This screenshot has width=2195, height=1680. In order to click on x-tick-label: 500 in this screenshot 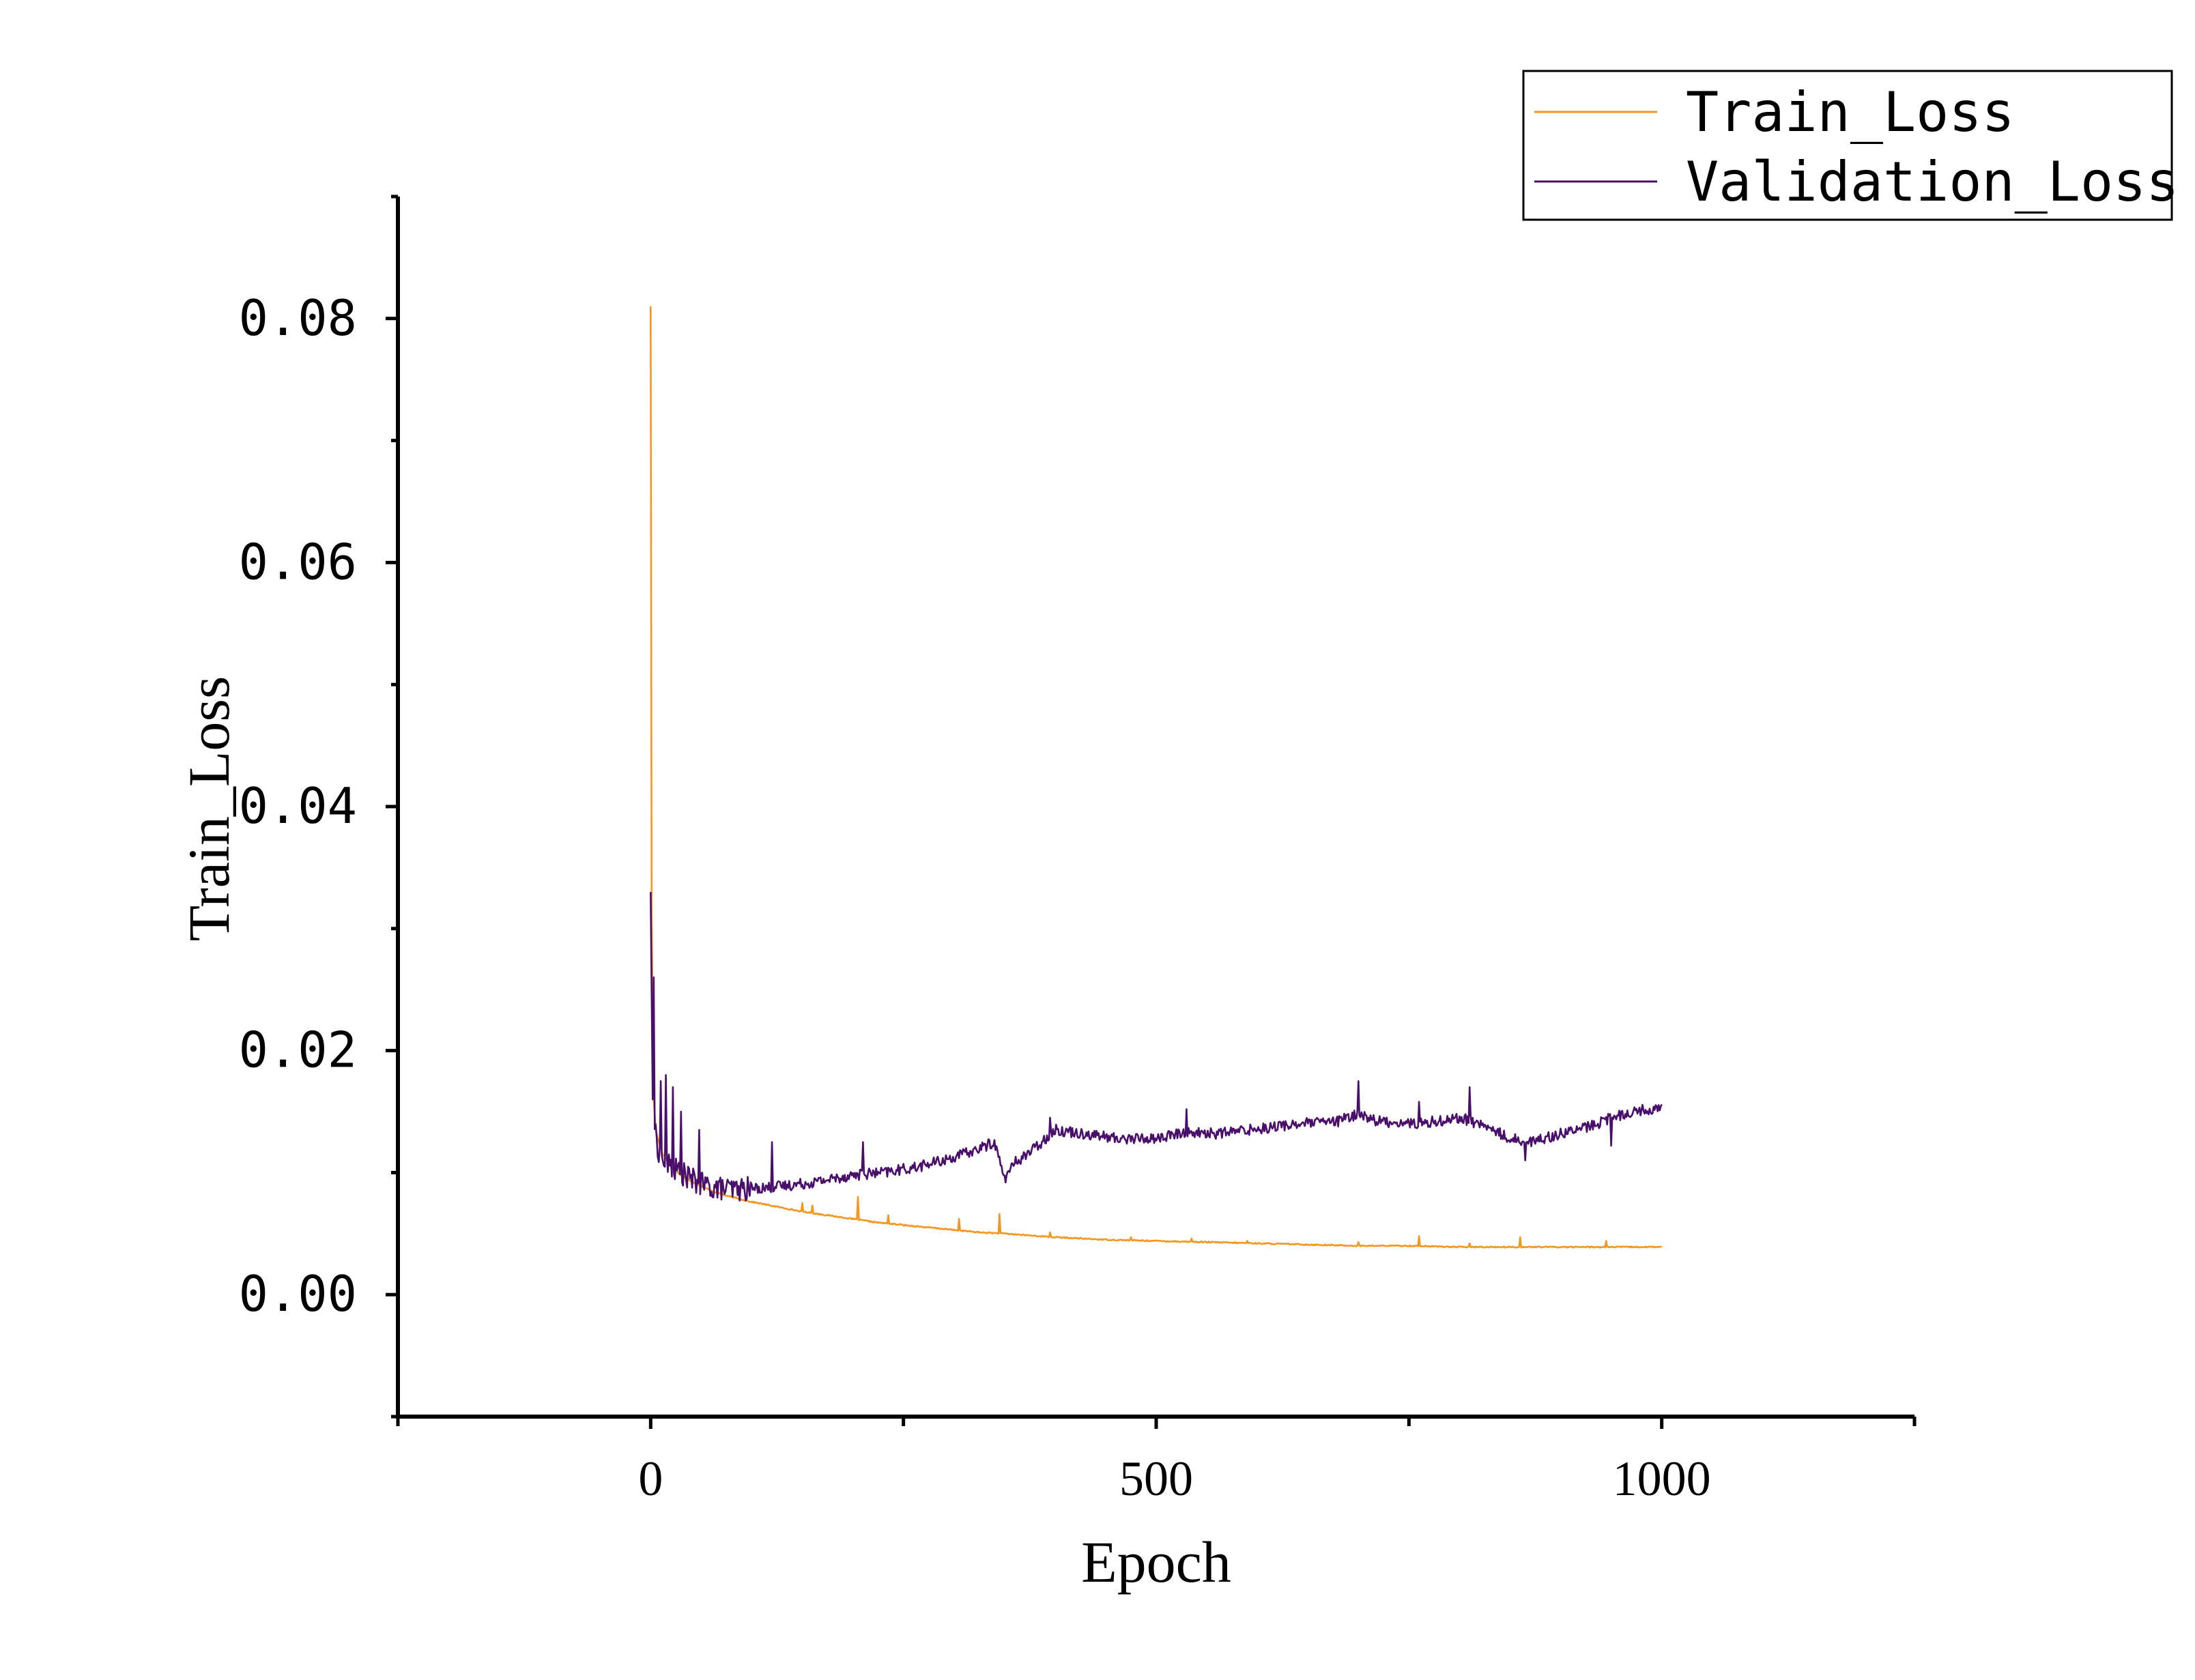, I will do `click(1156, 1478)`.